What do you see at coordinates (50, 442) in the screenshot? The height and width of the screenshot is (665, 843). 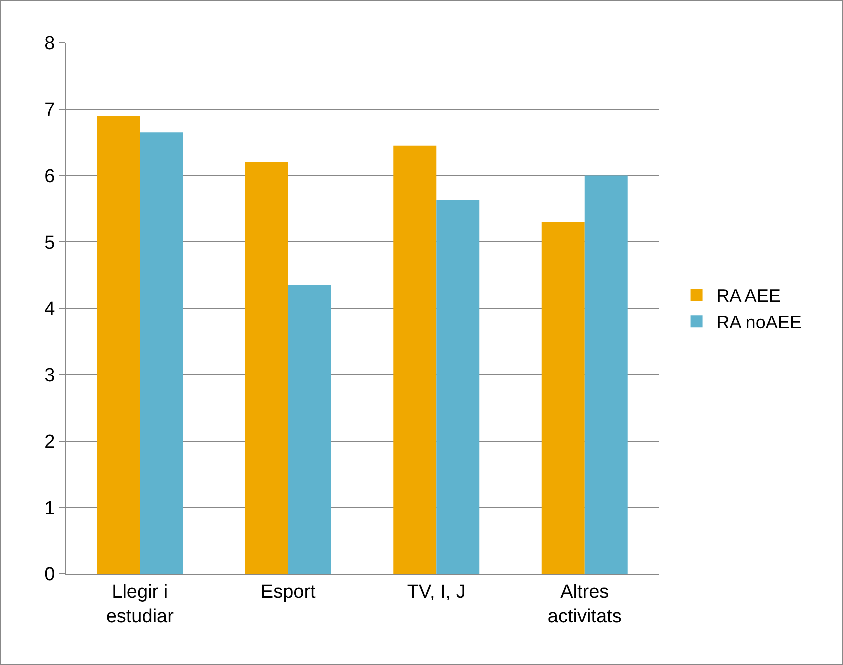 I see `y-tick-label: 2` at bounding box center [50, 442].